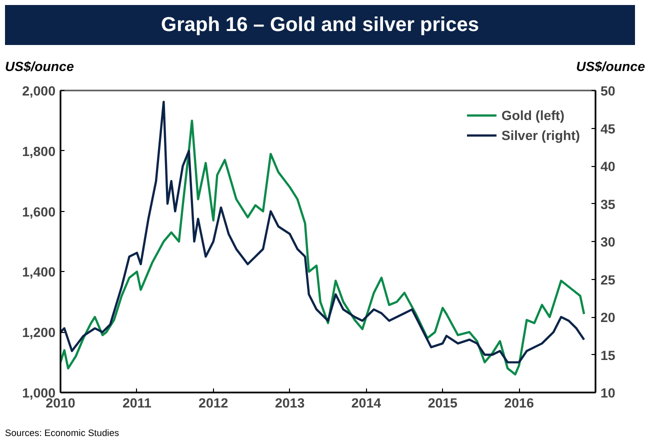 This screenshot has width=645, height=444. Describe the element at coordinates (62, 433) in the screenshot. I see `source-note: Sources: Economic Studies` at that location.